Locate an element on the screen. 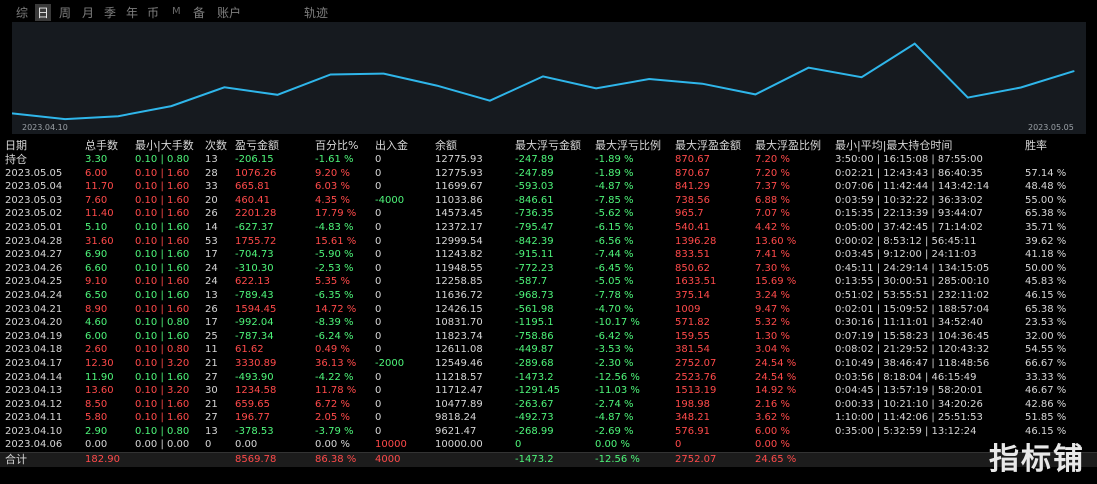 The height and width of the screenshot is (484, 1097). table-cell: -206.15 is located at coordinates (254, 159).